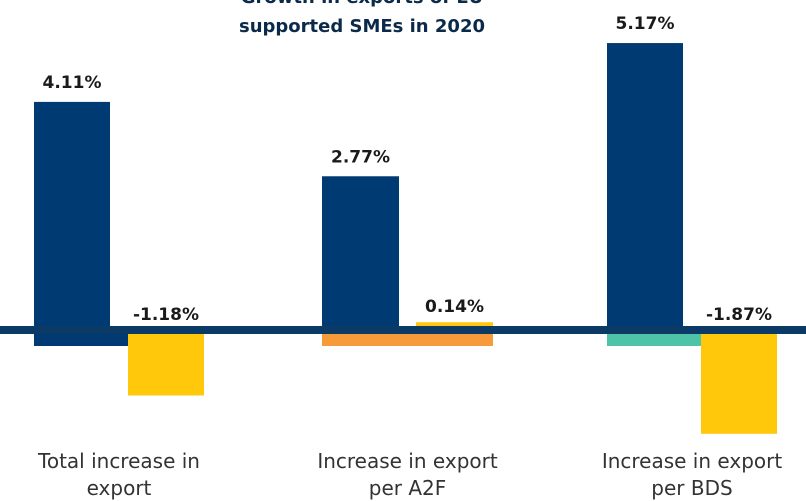 The image size is (806, 501). I want to click on chart-title-line-2: supported SMEs in 2020, so click(362, 26).